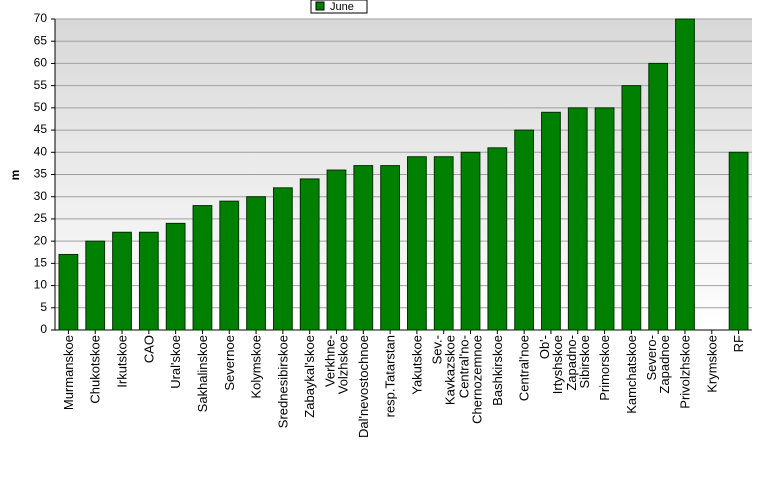  Describe the element at coordinates (342, 7) in the screenshot. I see `legend-label: June` at that location.